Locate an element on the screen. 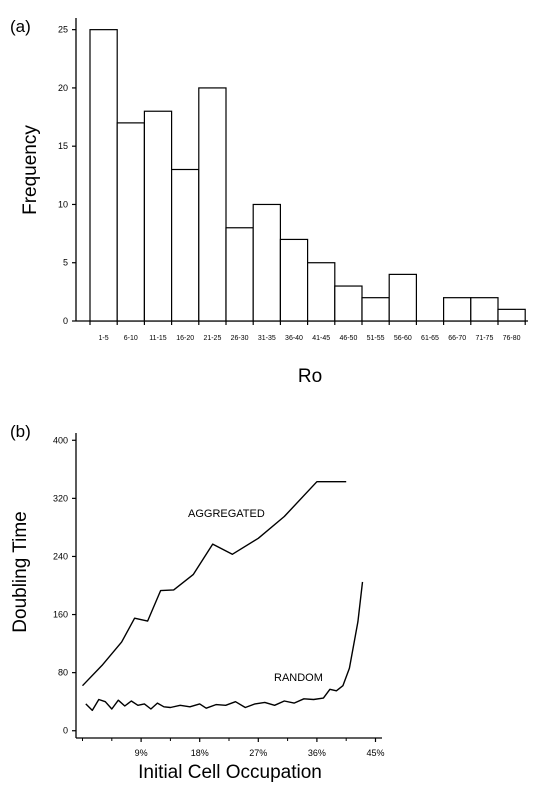 This screenshot has height=787, width=536. panel-a-x-tick-label: 31-35 is located at coordinates (267, 338).